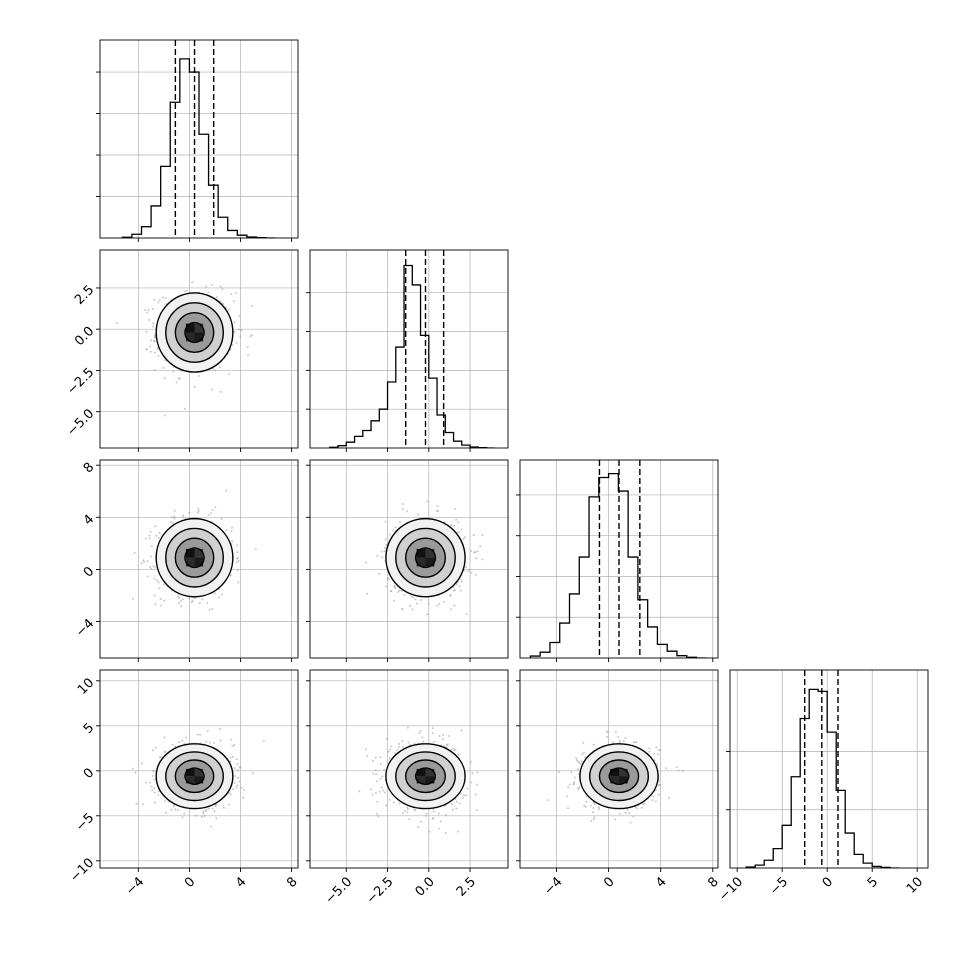 The width and height of the screenshot is (970, 970). What do you see at coordinates (609, 882) in the screenshot?
I see `xtick-label-2-1: 0` at bounding box center [609, 882].